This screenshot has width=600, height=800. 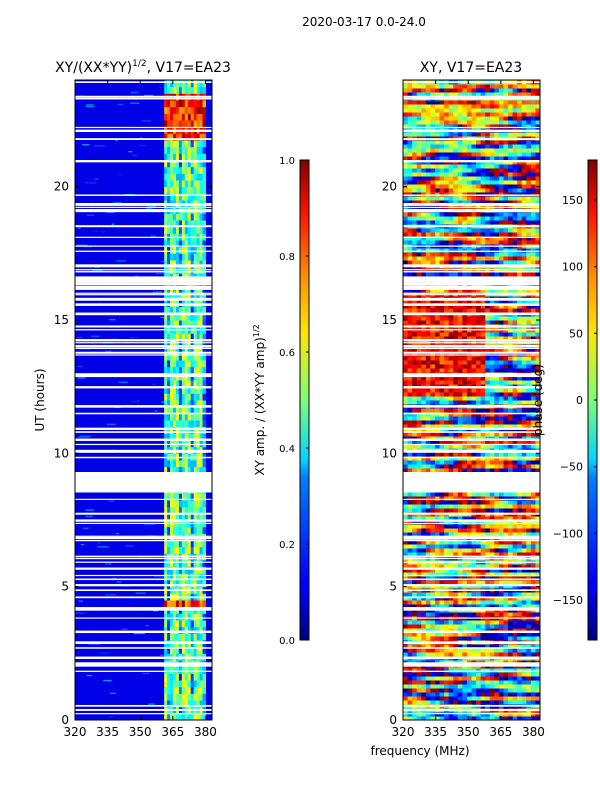 I want to click on x-tick-label: 335, so click(x=107, y=732).